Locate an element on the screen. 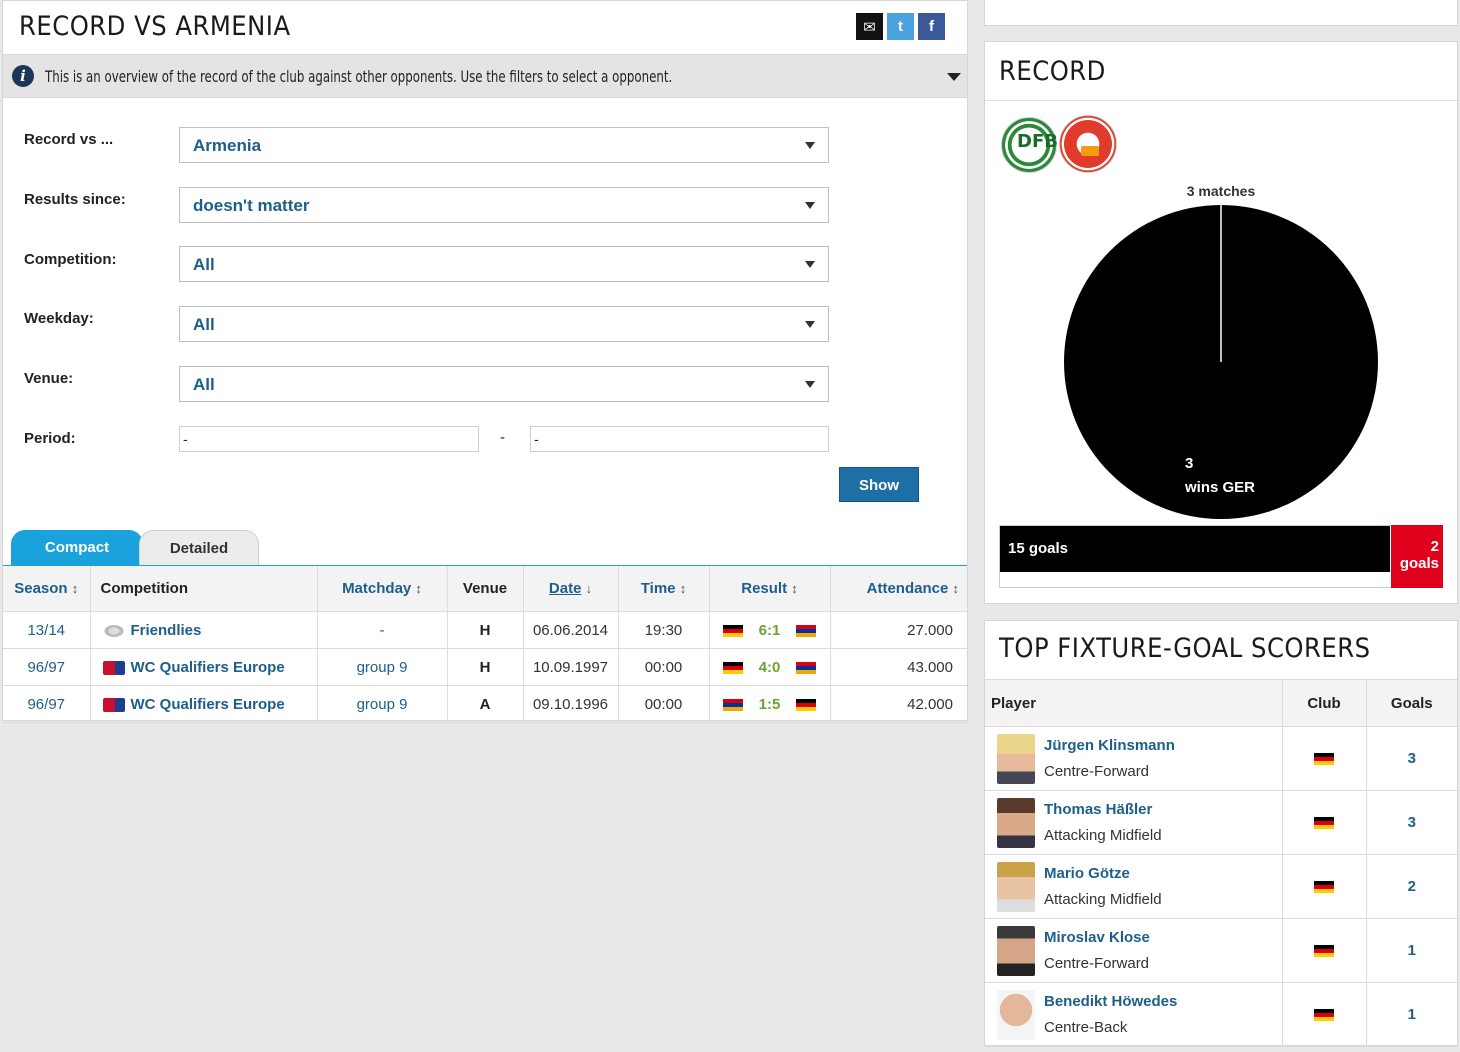 This screenshot has width=1460, height=1052. tab-divider is located at coordinates (485, 565).